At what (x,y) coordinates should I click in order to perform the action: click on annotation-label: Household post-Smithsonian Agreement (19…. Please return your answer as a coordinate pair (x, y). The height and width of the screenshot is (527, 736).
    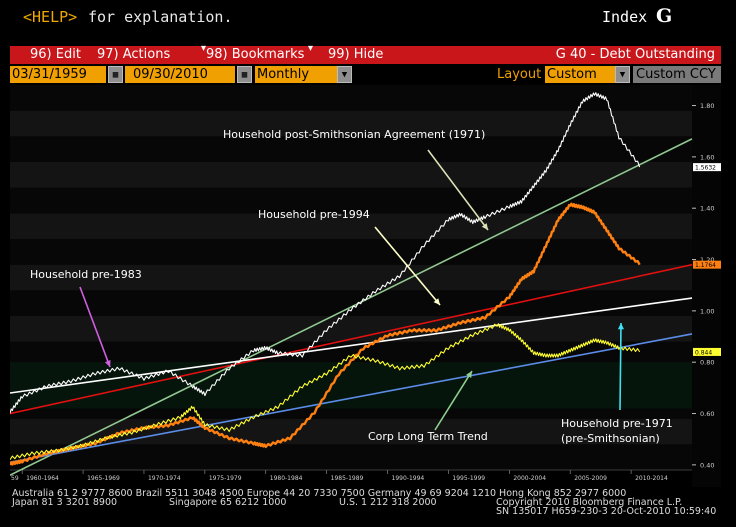
    Looking at the image, I should click on (354, 134).